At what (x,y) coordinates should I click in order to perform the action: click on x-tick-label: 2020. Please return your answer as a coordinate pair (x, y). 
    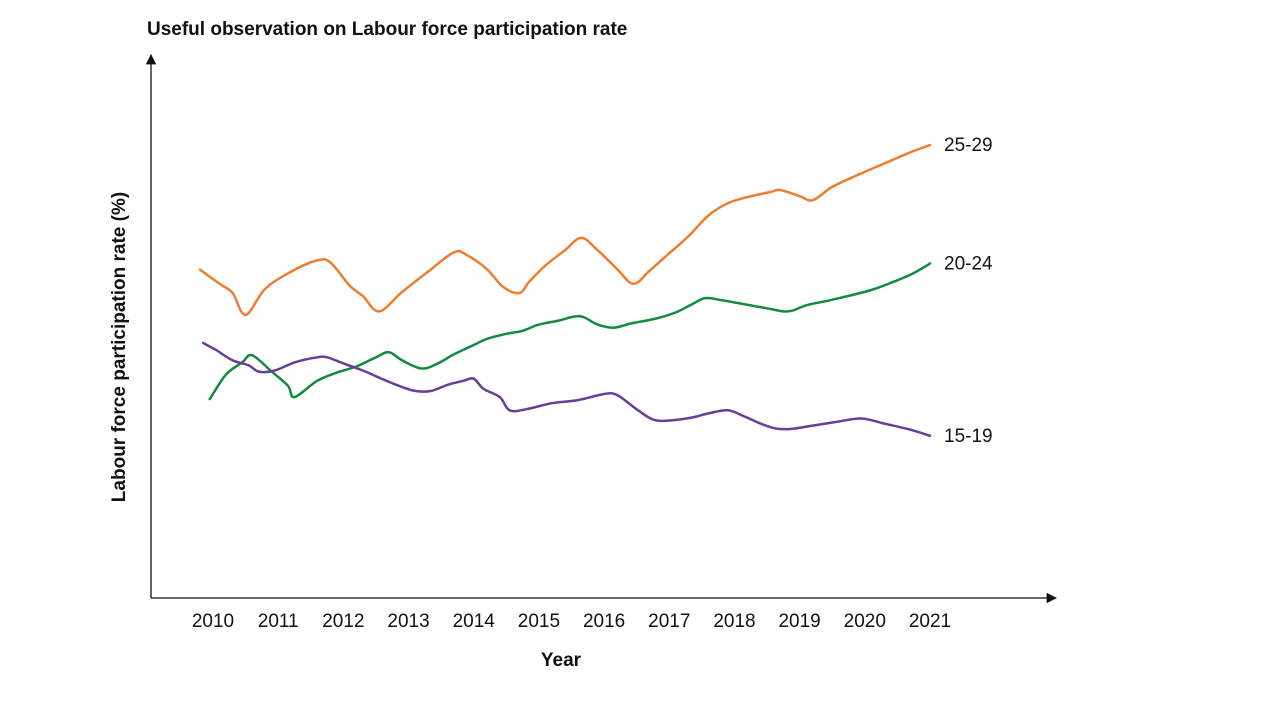
    Looking at the image, I should click on (865, 621).